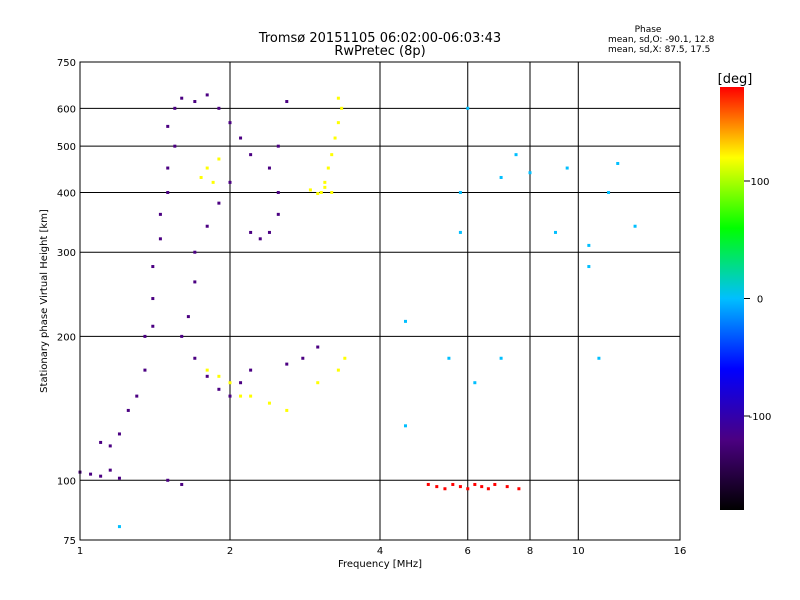 This screenshot has height=600, width=800. I want to click on y-tick-label: 750, so click(66, 63).